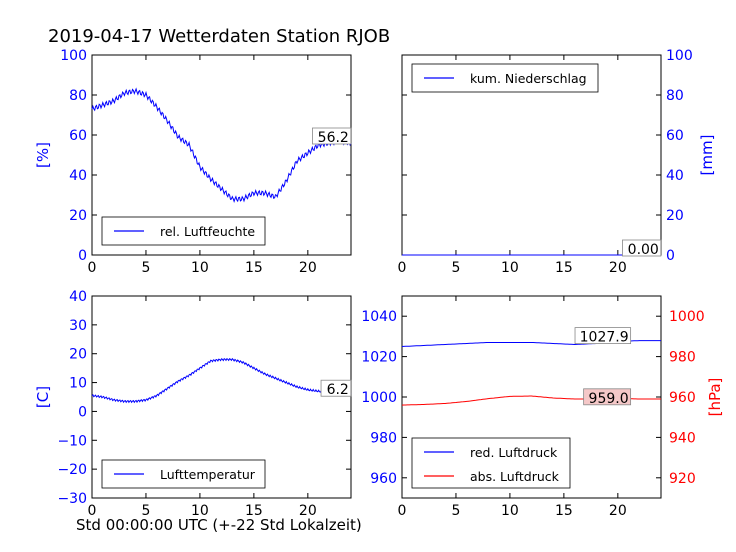 This screenshot has height=552, width=736. I want to click on y-right-tick-label: 1000, so click(687, 317).